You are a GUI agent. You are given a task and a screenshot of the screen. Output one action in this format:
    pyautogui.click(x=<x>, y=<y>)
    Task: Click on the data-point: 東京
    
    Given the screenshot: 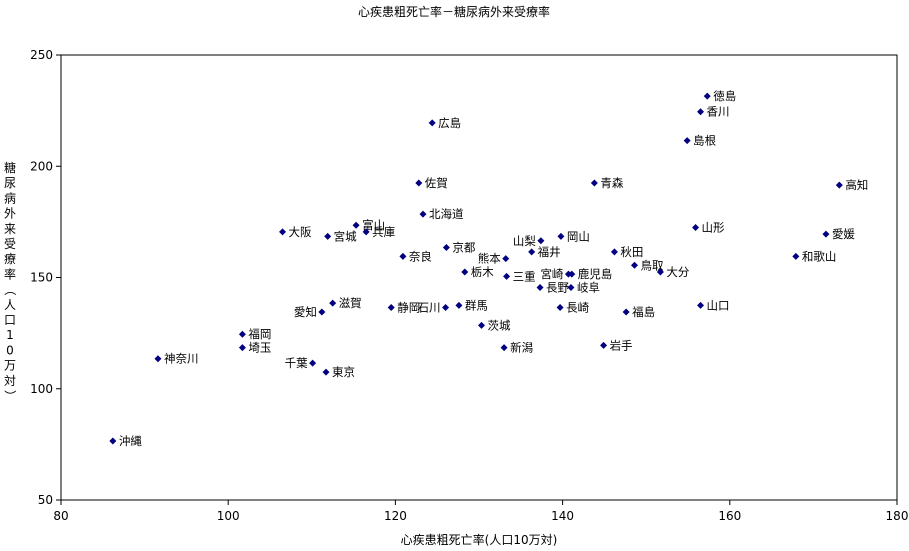 What is the action you would take?
    pyautogui.click(x=338, y=372)
    